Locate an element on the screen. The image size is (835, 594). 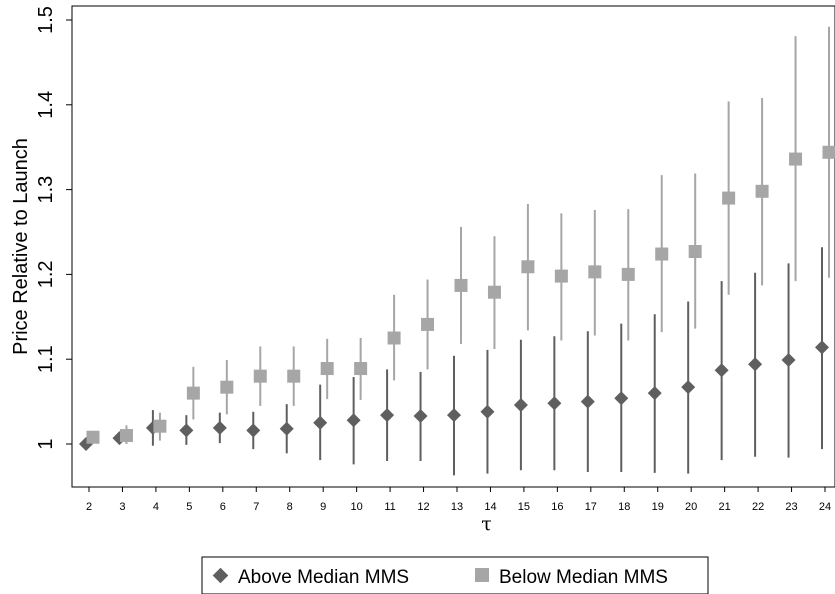
x-tick-label: 4 is located at coordinates (156, 507).